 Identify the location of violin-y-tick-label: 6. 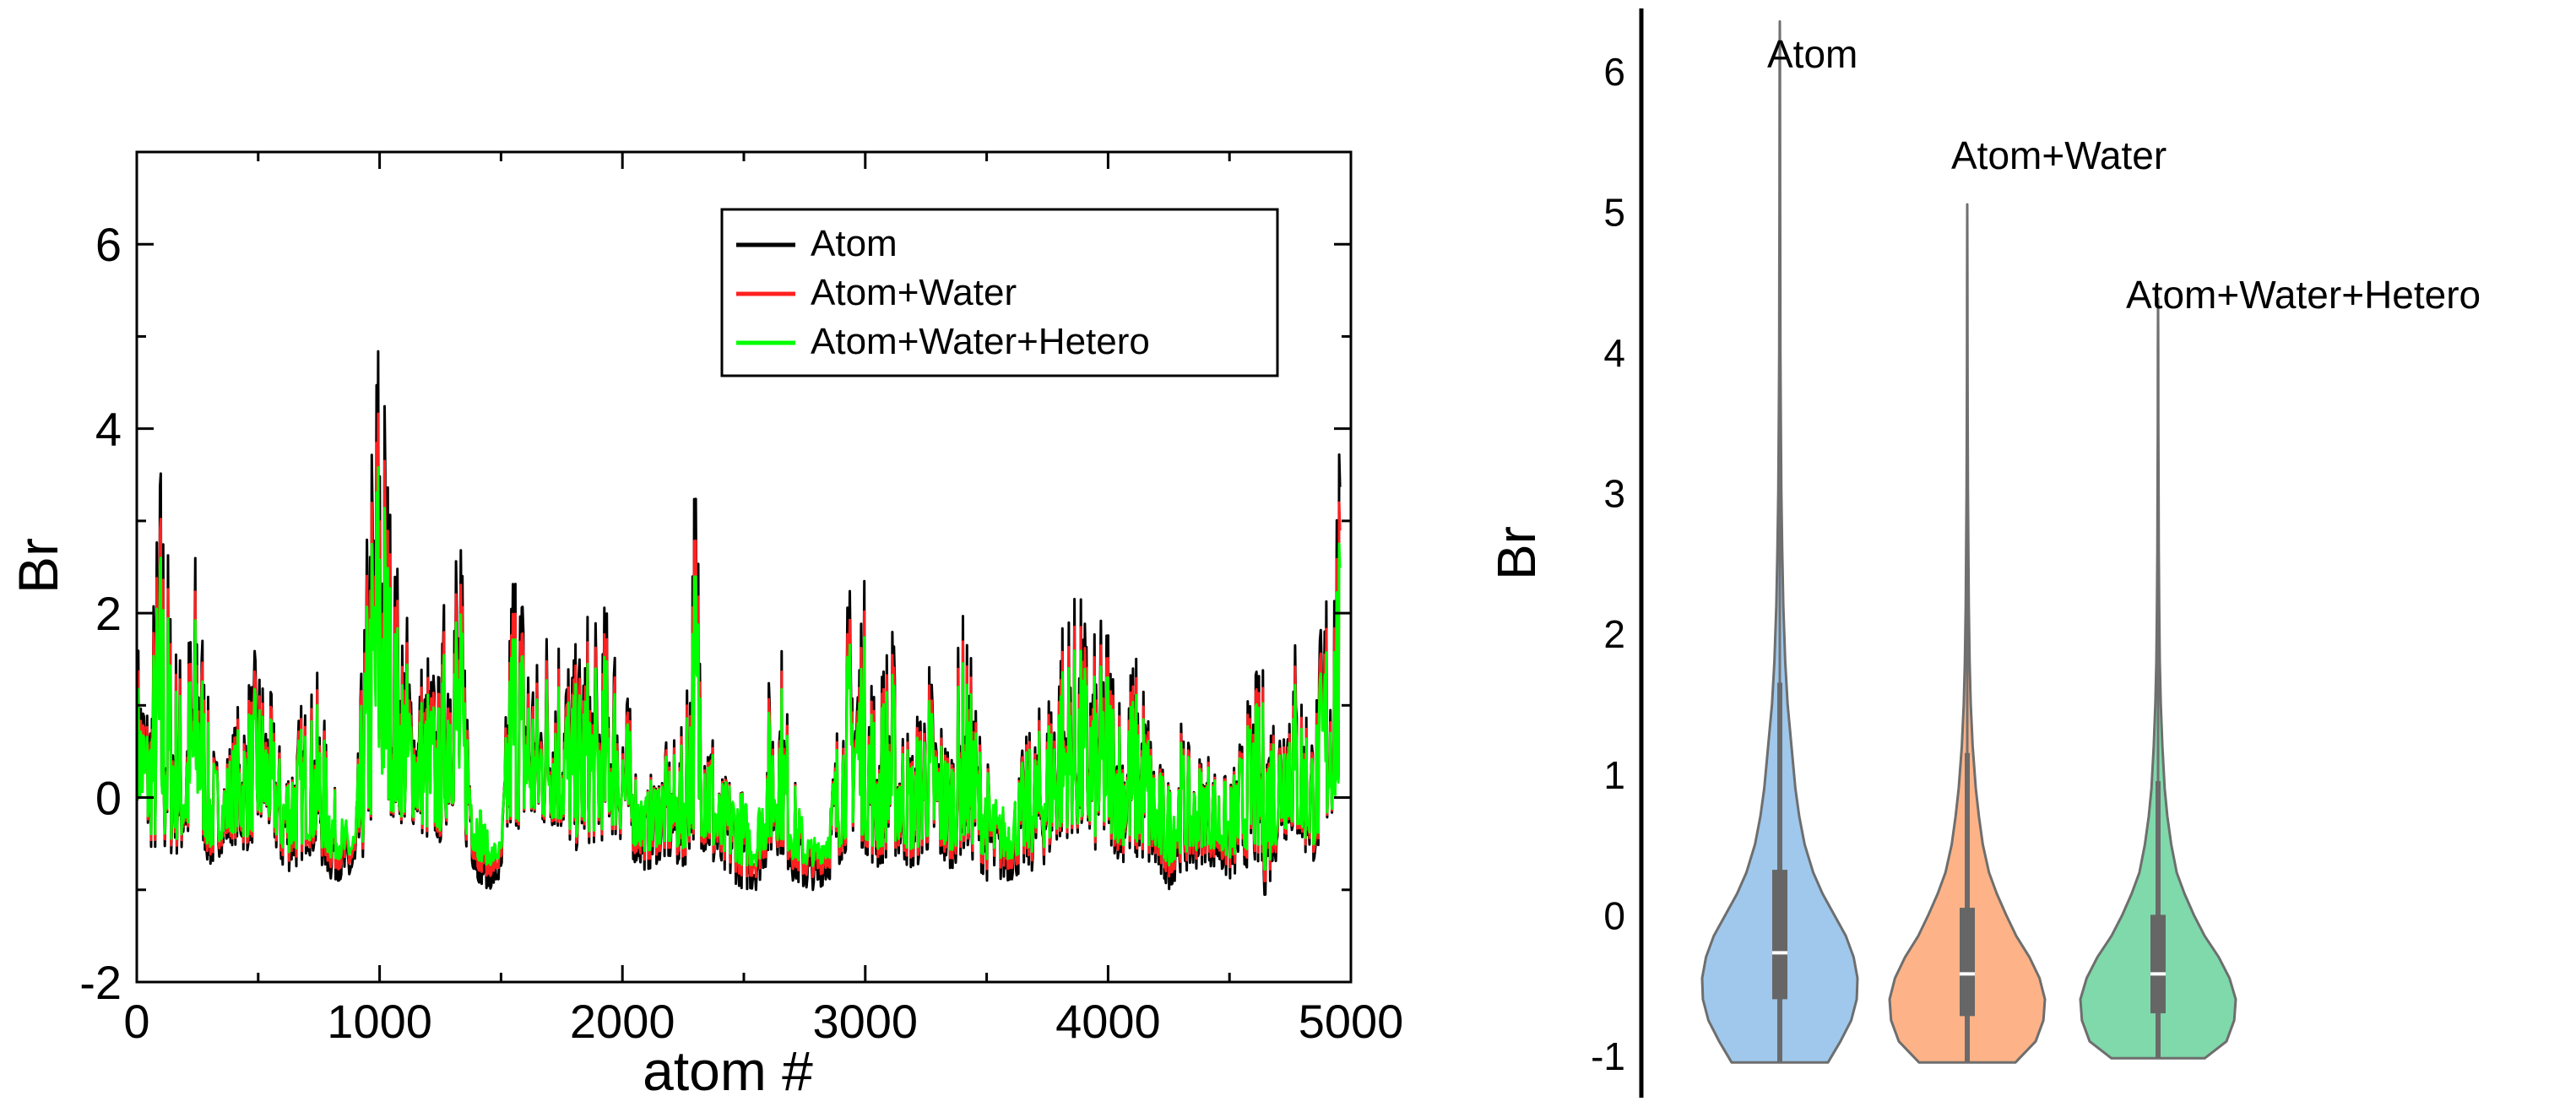
(1614, 72).